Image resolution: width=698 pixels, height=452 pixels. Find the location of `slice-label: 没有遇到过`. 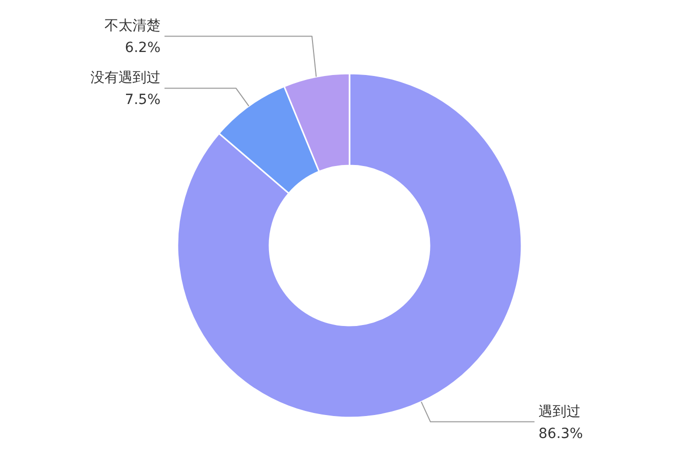

slice-label: 没有遇到过 is located at coordinates (125, 78).